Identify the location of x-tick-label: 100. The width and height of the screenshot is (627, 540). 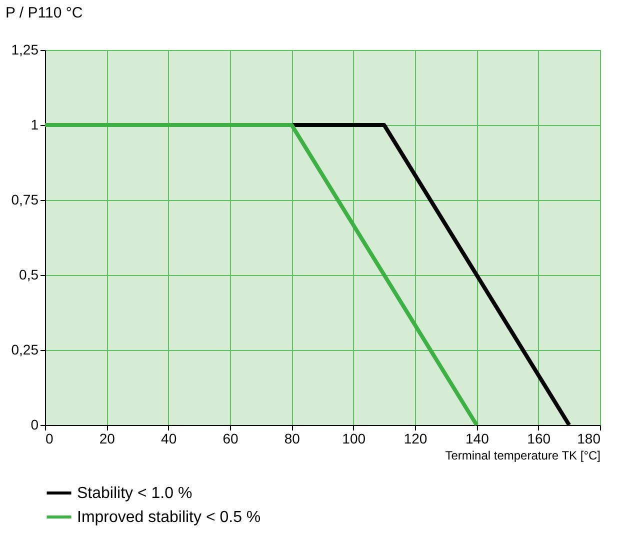
(354, 438).